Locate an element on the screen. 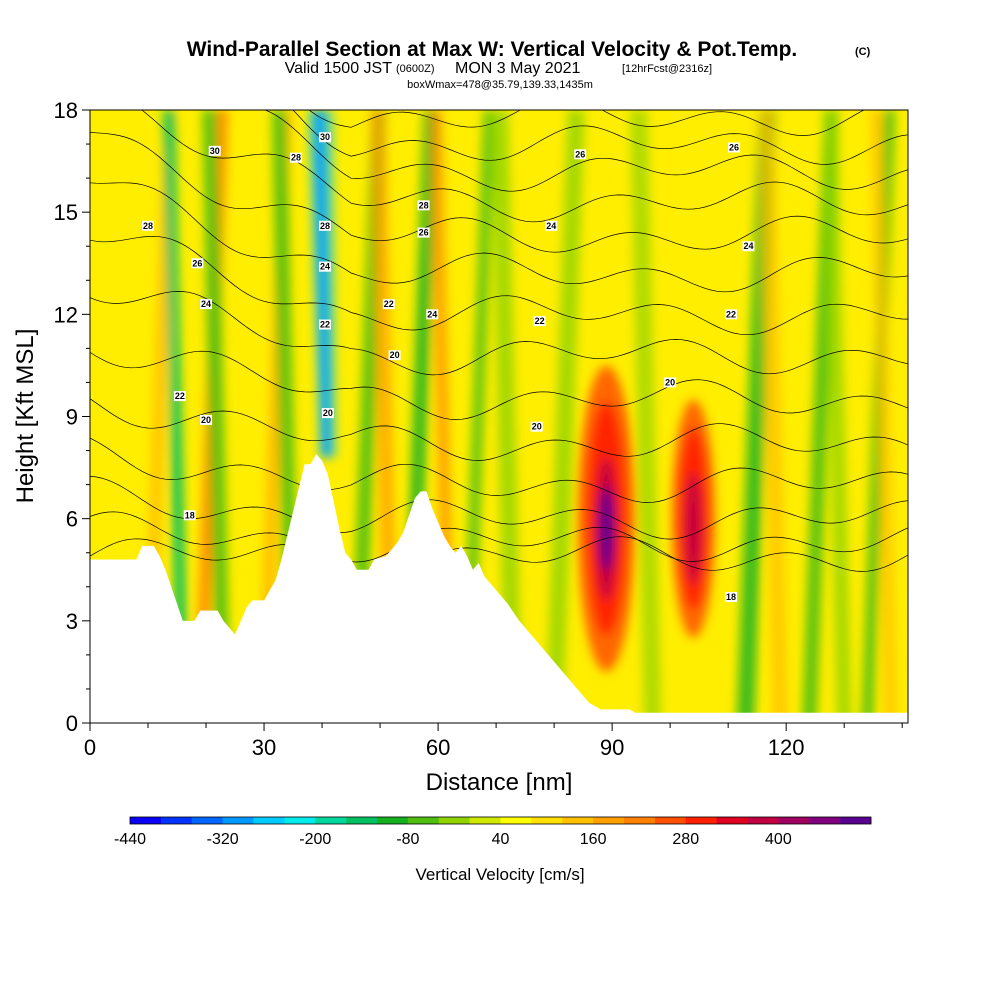 This screenshot has width=1000, height=1000. y-tick-label: 12 is located at coordinates (66, 314).